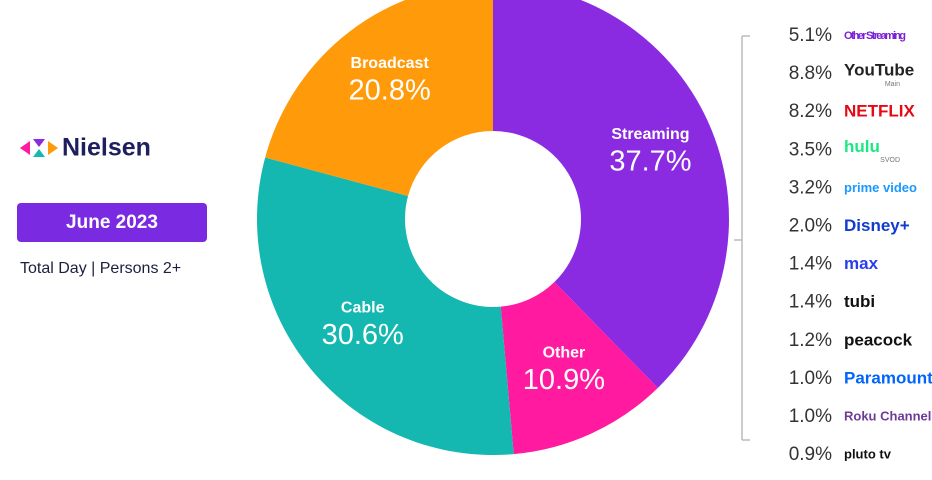  Describe the element at coordinates (39, 148) in the screenshot. I see `nielsen-logo` at that location.